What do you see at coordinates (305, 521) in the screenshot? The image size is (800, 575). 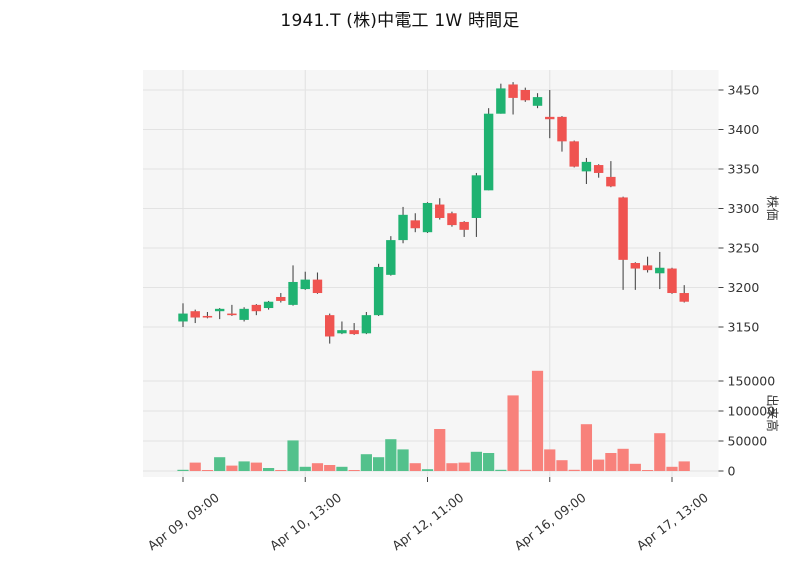 I see `date-tick-label: Apr 10, 13:00` at bounding box center [305, 521].